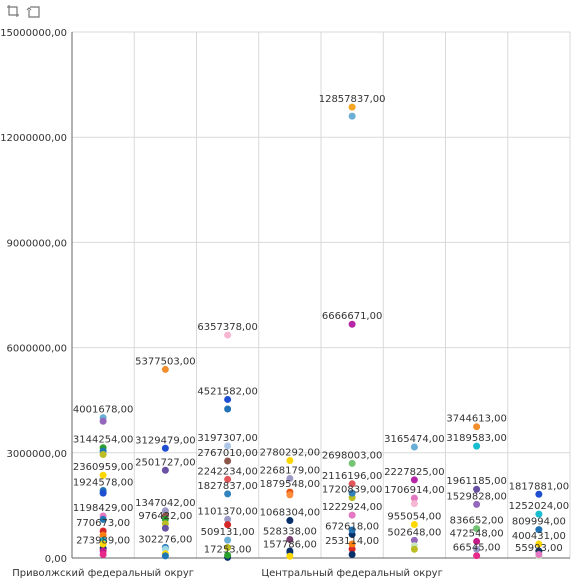 The height and width of the screenshot is (583, 574). What do you see at coordinates (33, 138) in the screenshot?
I see `y-tick-label: 12000000,00` at bounding box center [33, 138].